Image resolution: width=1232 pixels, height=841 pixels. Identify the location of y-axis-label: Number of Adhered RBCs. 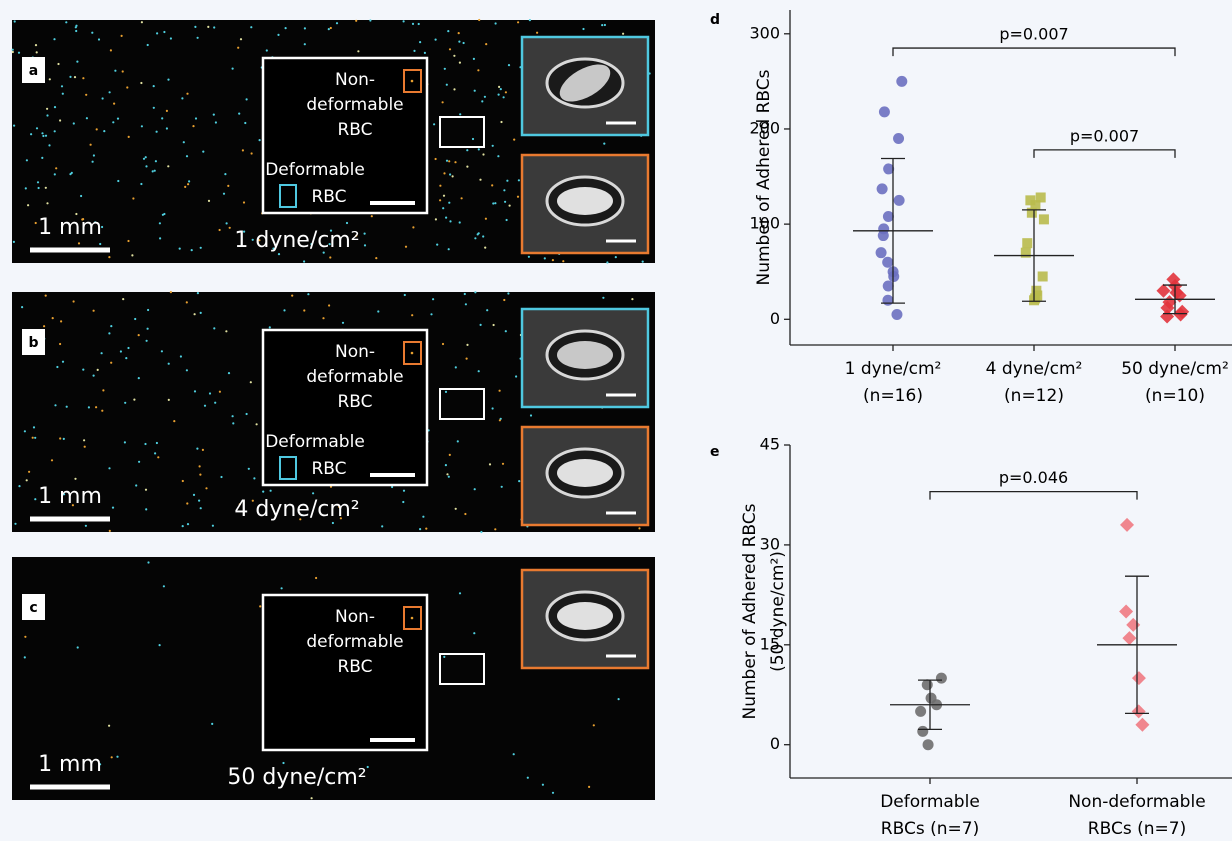
(750, 611).